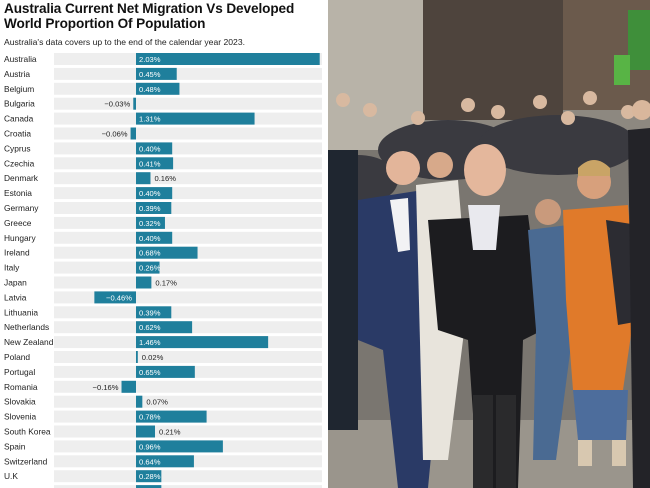 This screenshot has width=650, height=488. Describe the element at coordinates (163, 222) in the screenshot. I see `bar-row: Greece 0.32%` at that location.